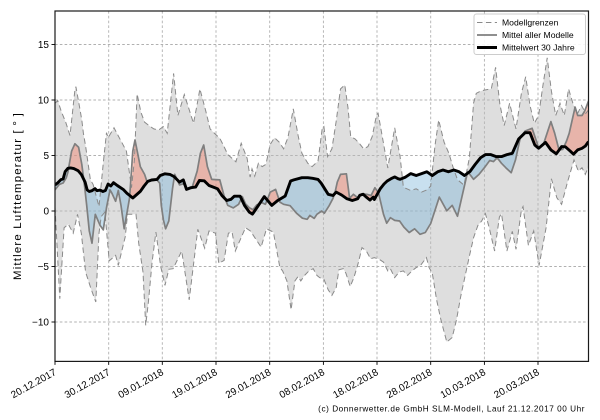 This screenshot has width=600, height=420. I want to click on svg-text: −10, so click(40, 322).